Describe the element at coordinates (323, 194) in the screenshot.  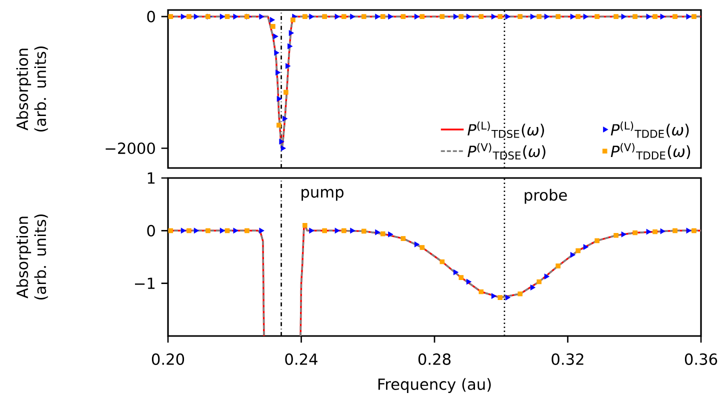
I see `annotation: pump` at that location.